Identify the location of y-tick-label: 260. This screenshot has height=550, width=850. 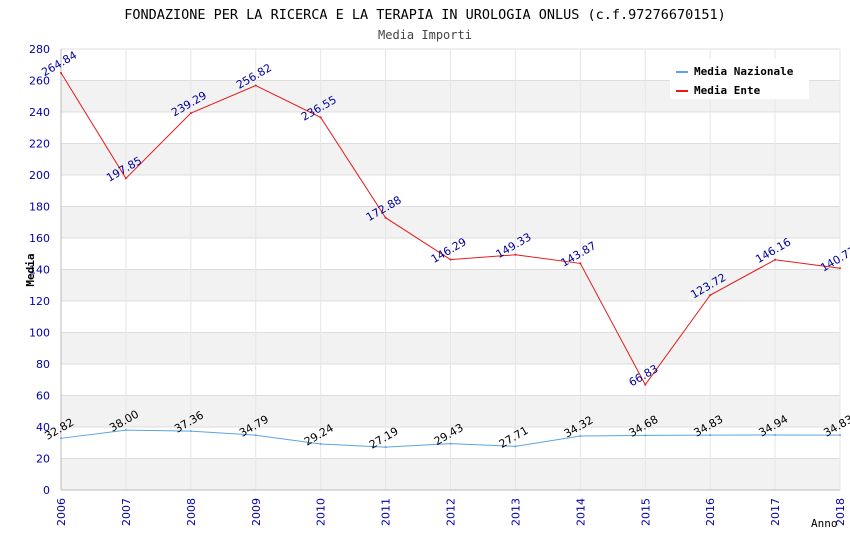
(39, 81).